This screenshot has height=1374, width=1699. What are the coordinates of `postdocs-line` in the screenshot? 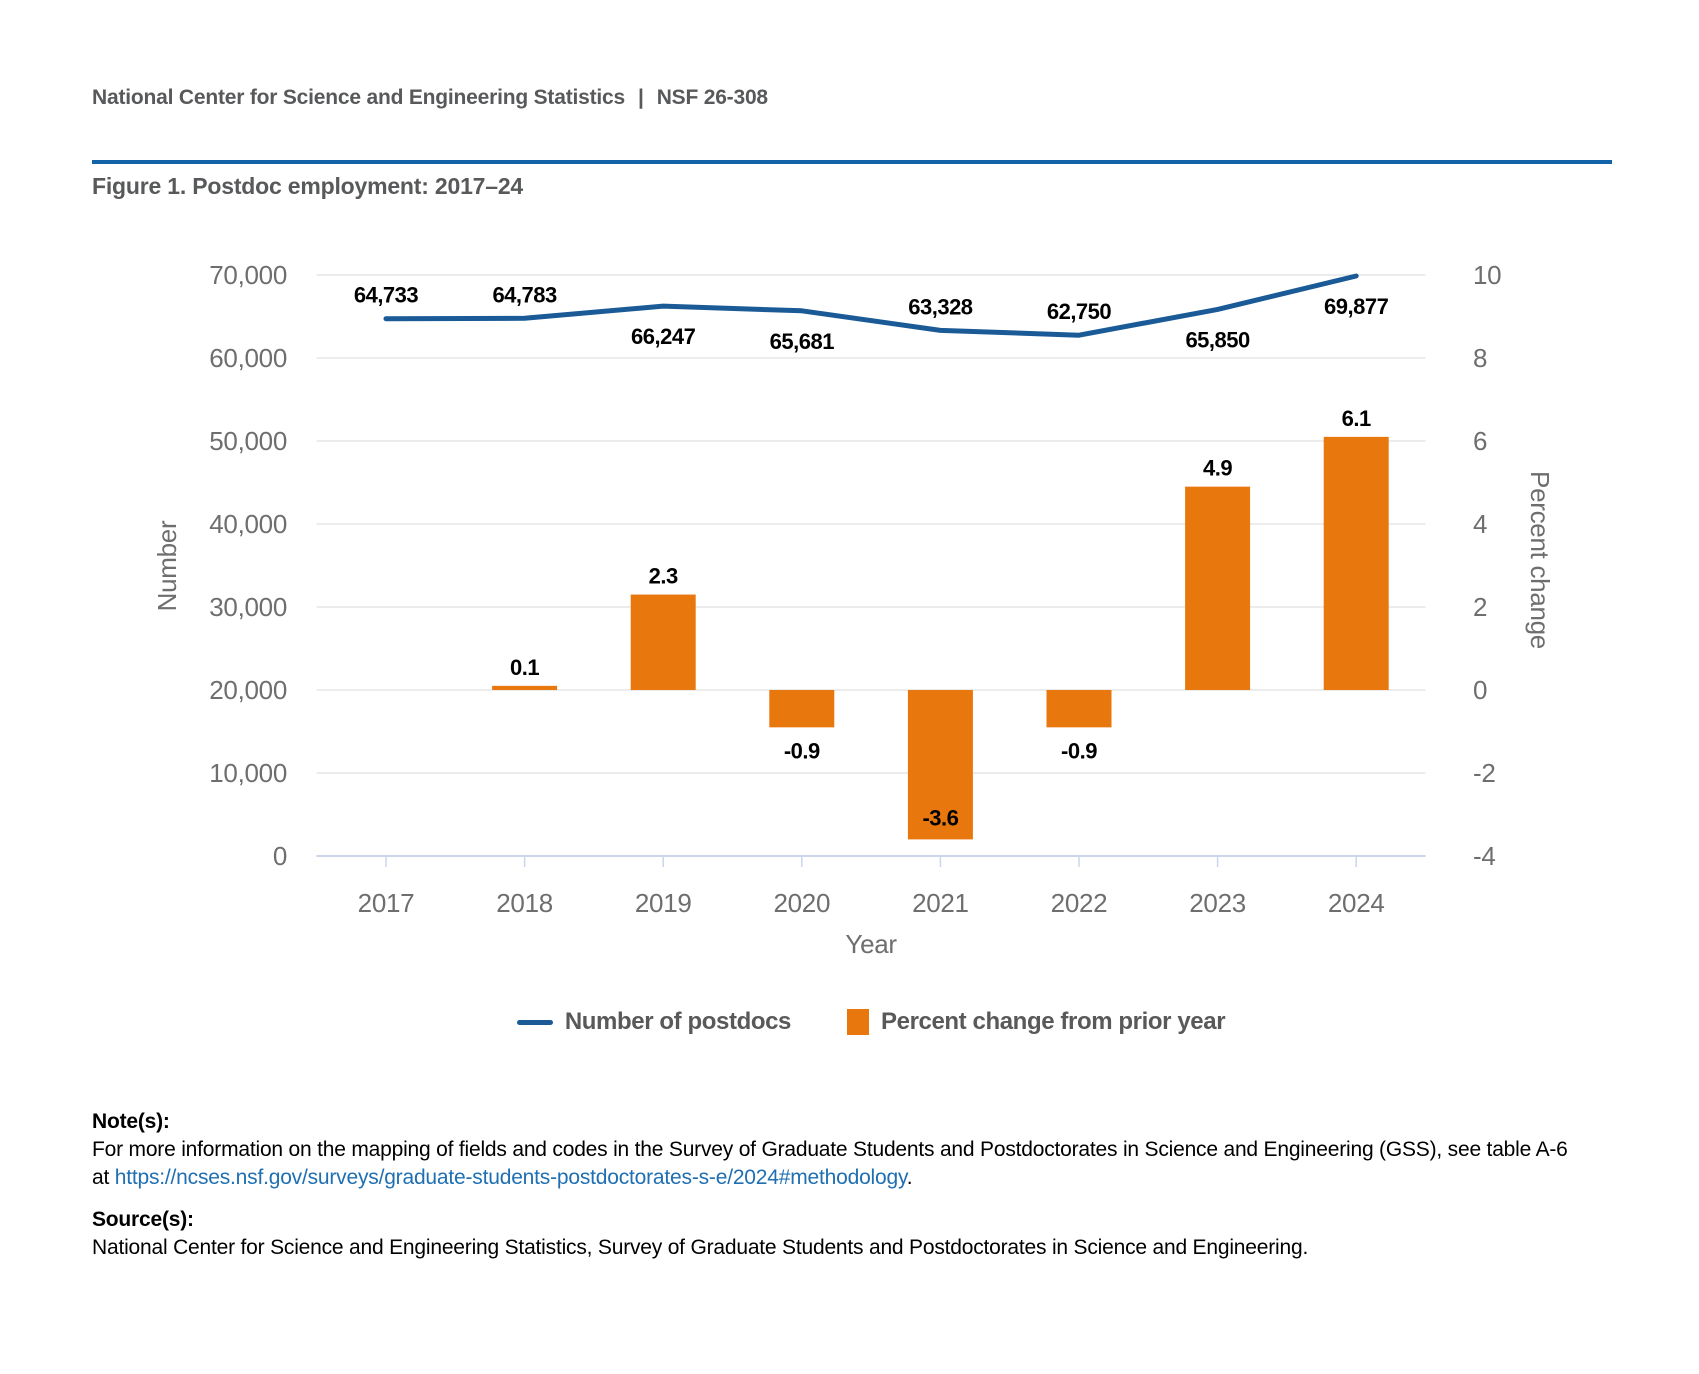 It's located at (871, 305).